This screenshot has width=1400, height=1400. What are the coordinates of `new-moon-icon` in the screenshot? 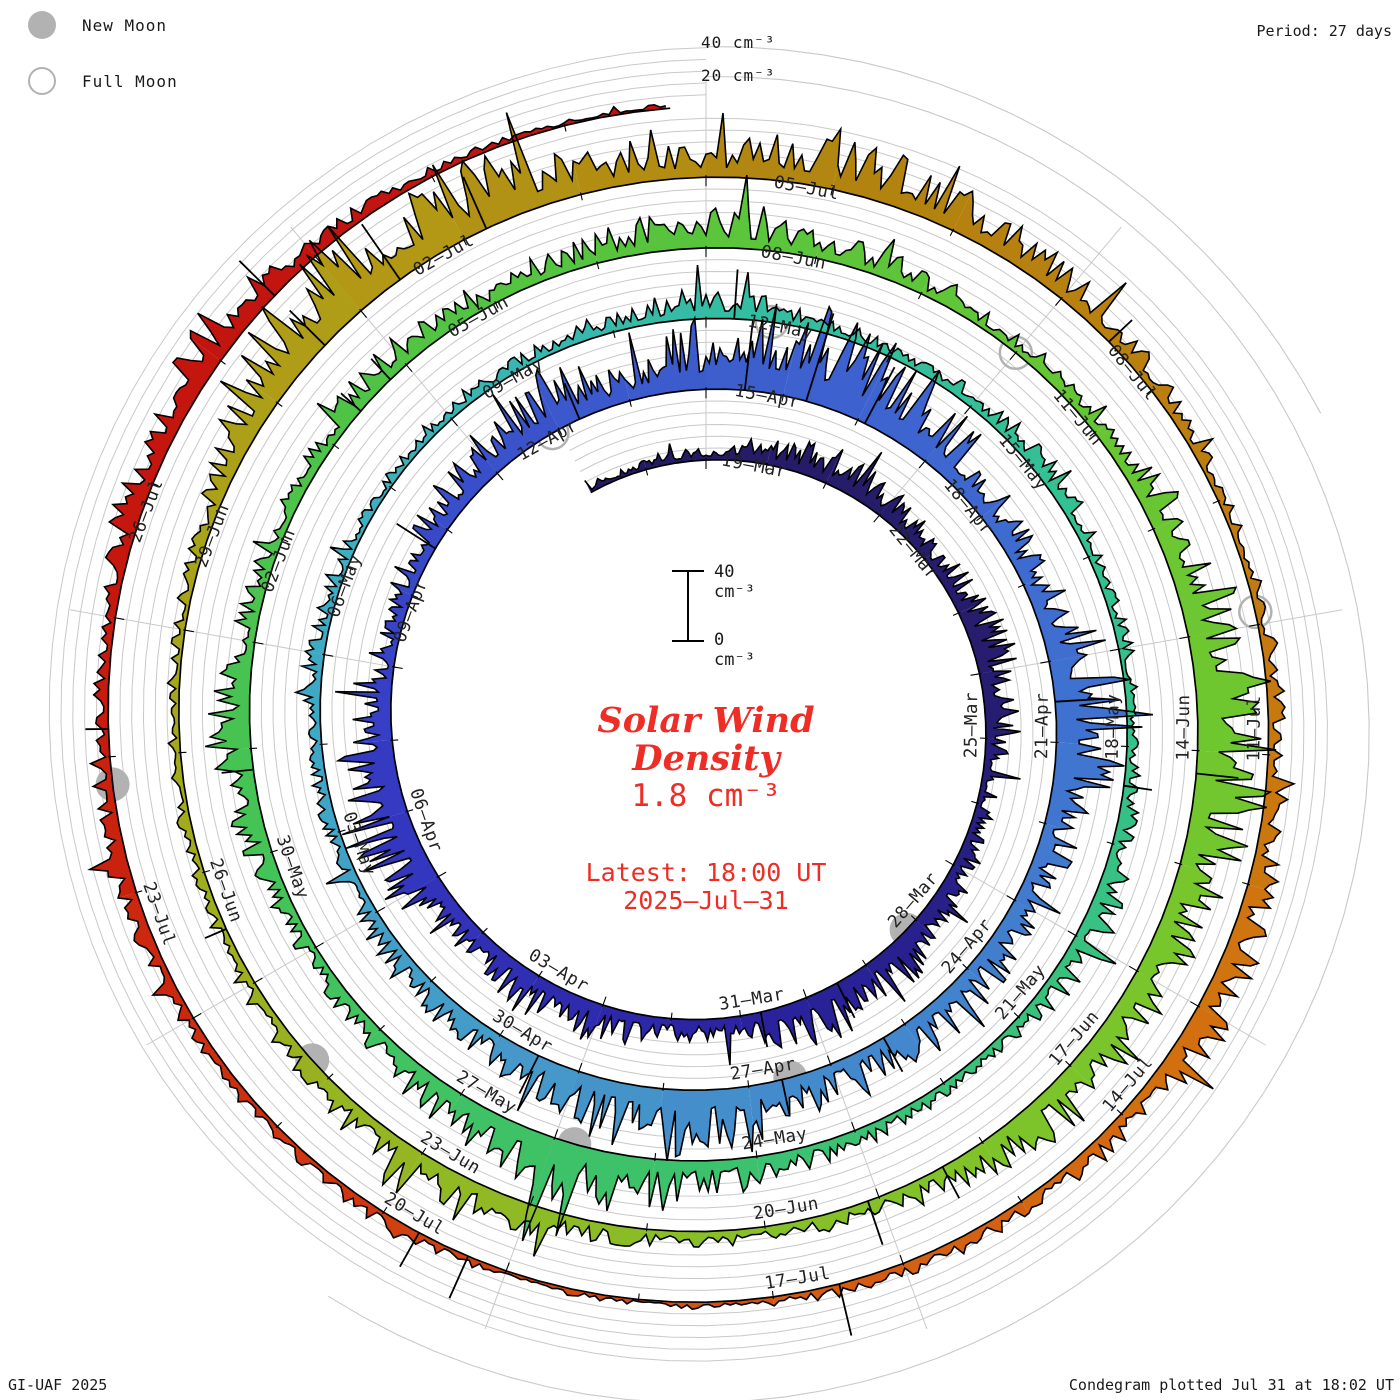 It's located at (42, 25).